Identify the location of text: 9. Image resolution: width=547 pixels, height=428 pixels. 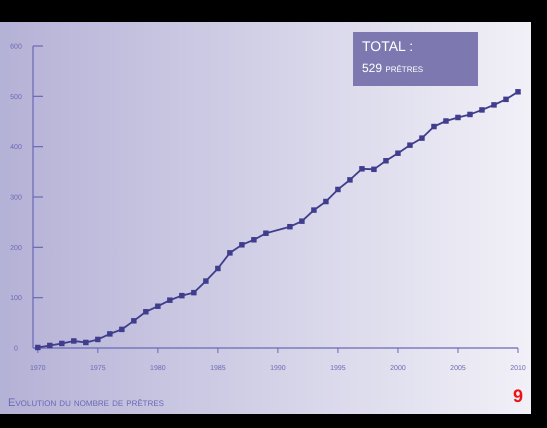
(517, 396).